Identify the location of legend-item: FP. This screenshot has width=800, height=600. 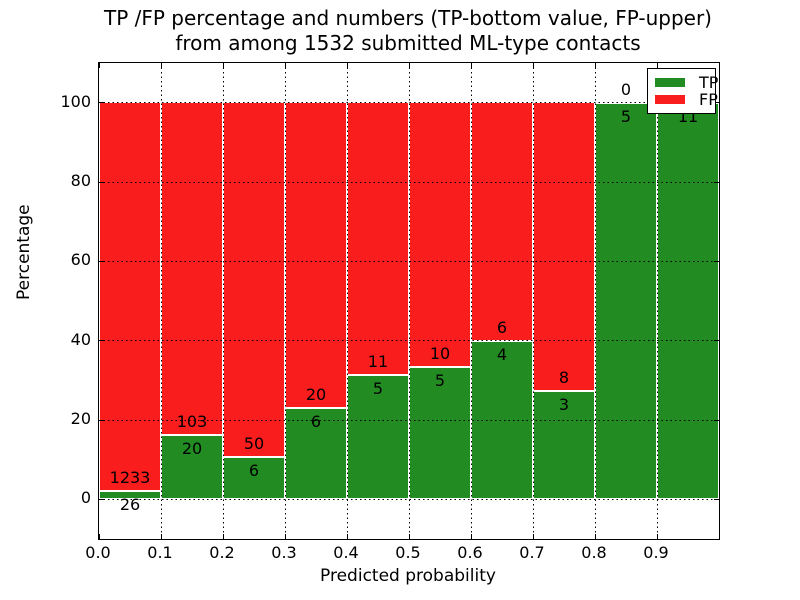
(686, 99).